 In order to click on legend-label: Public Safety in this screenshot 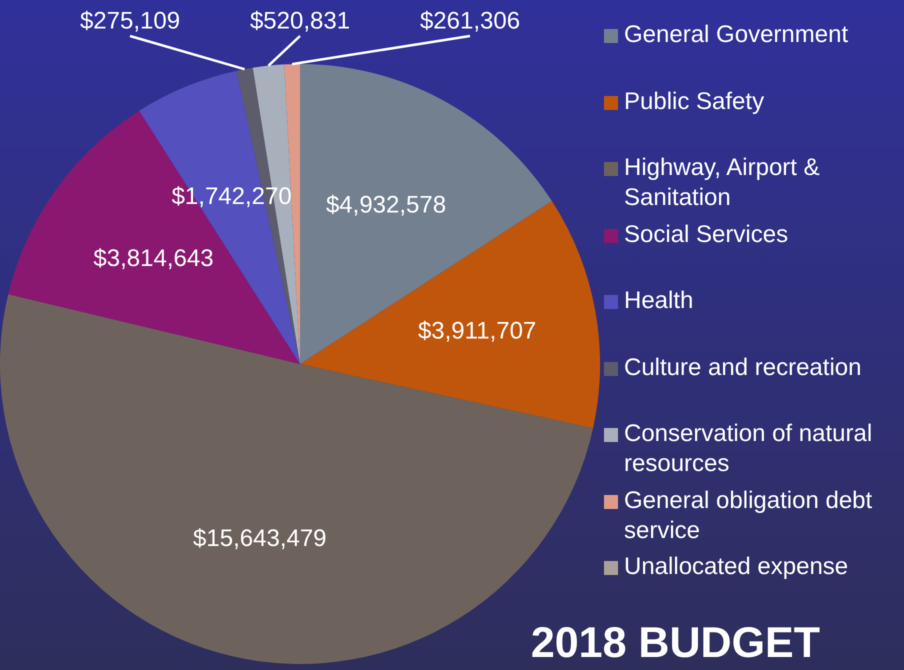, I will do `click(694, 101)`.